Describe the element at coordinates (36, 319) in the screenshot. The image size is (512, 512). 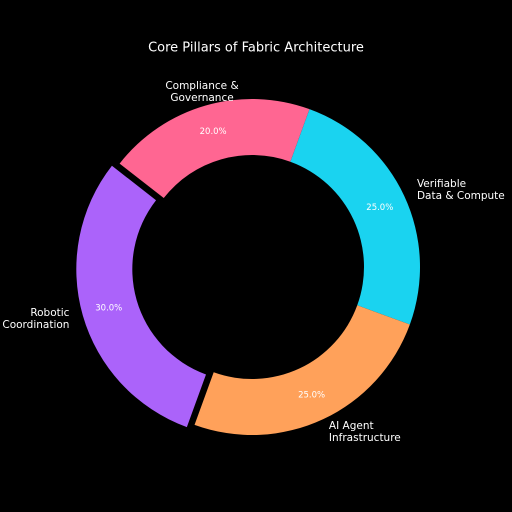
I see `category-label: Robotic Coordination` at that location.